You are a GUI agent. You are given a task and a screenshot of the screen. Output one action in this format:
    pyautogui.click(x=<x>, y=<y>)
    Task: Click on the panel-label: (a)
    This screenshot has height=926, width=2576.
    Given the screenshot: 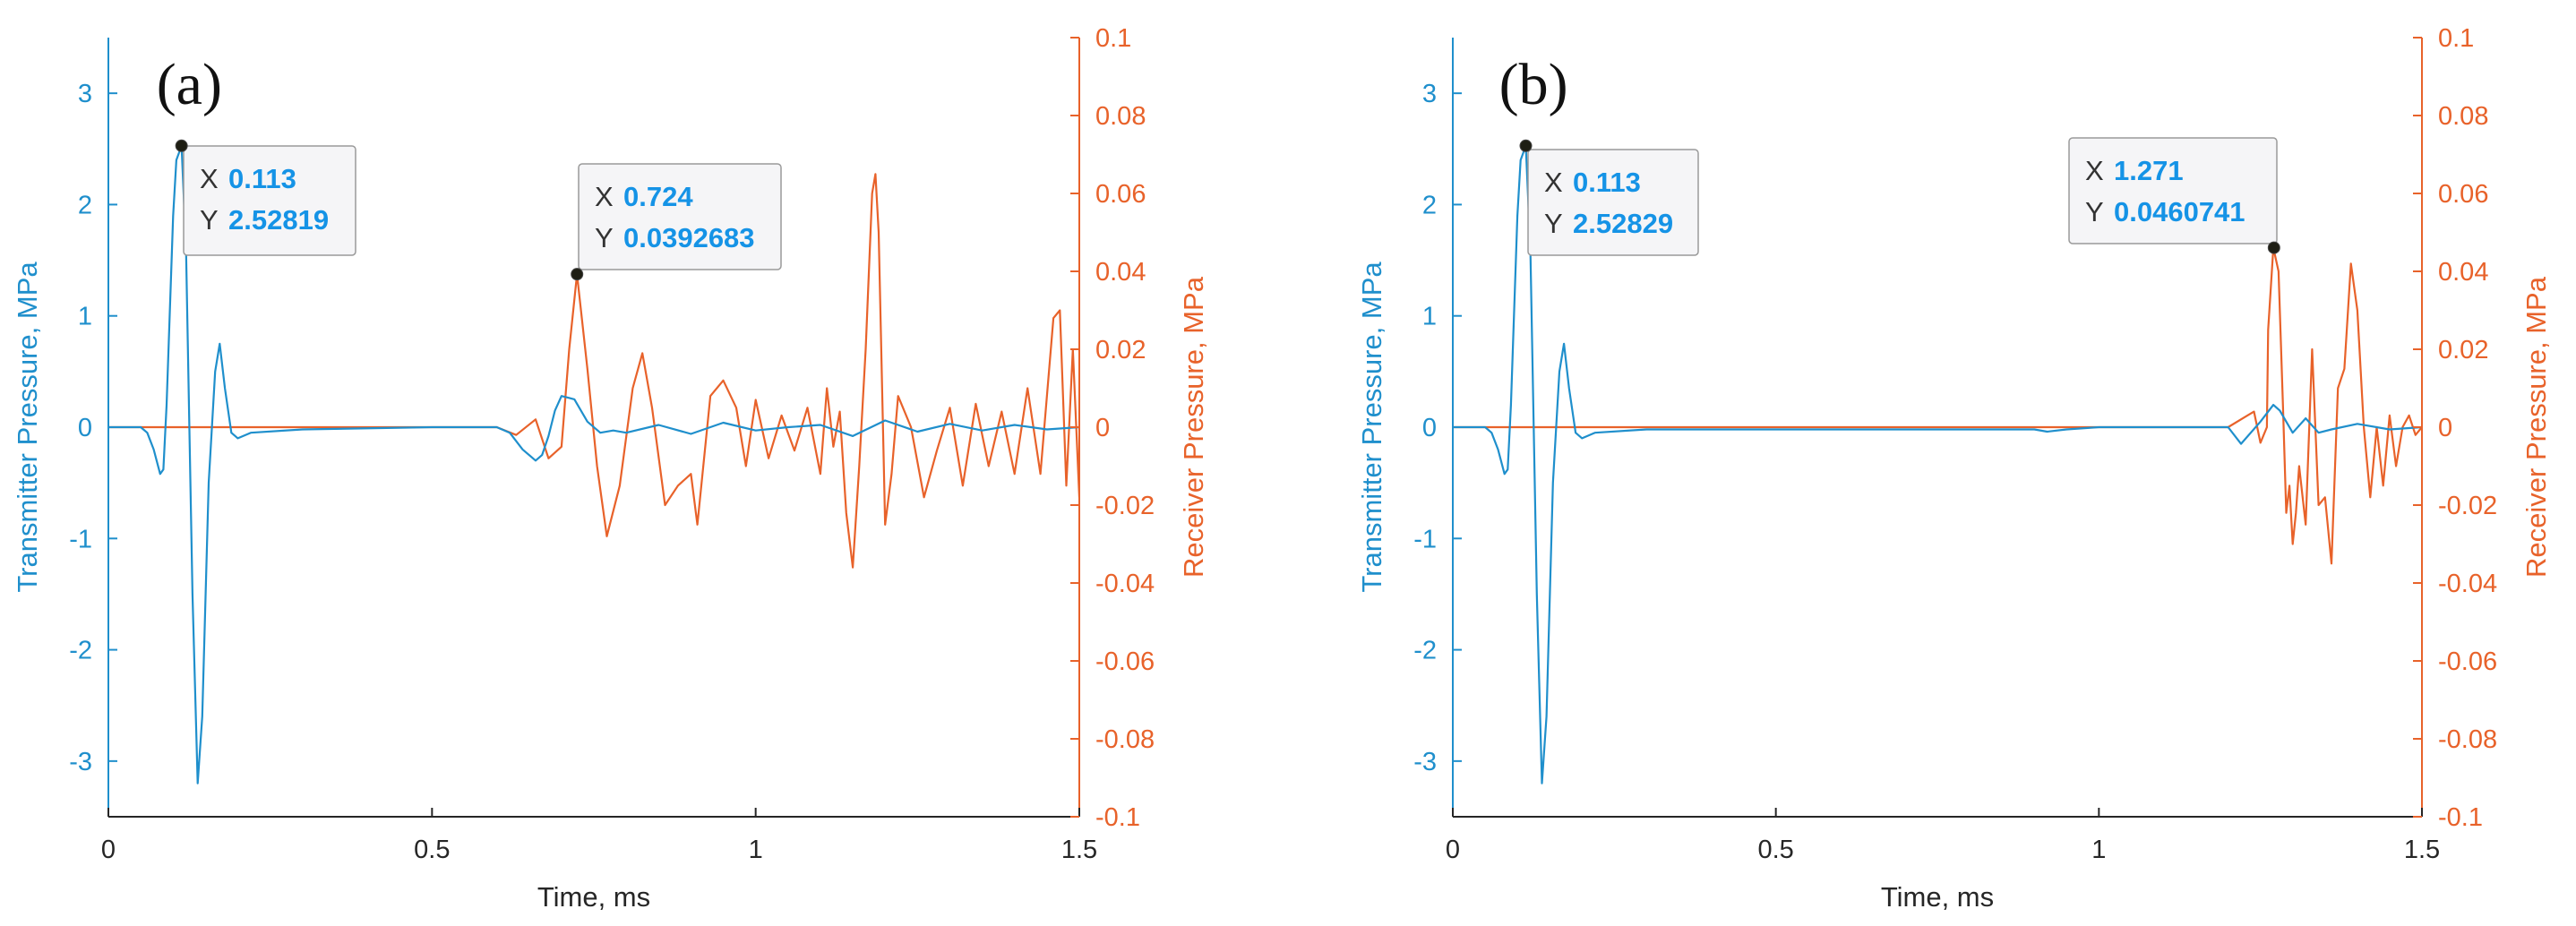 What is the action you would take?
    pyautogui.click(x=189, y=84)
    